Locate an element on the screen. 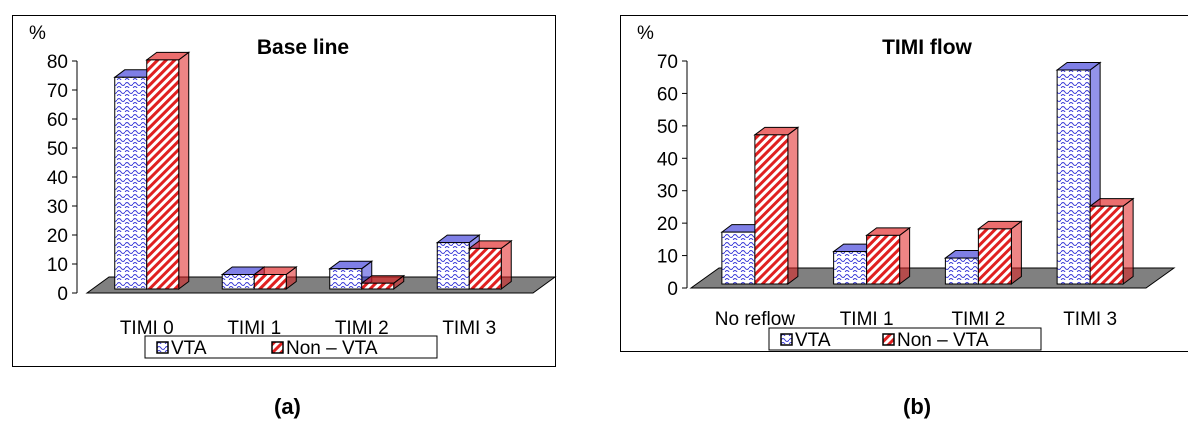  caption-a: (a) is located at coordinates (287, 407).